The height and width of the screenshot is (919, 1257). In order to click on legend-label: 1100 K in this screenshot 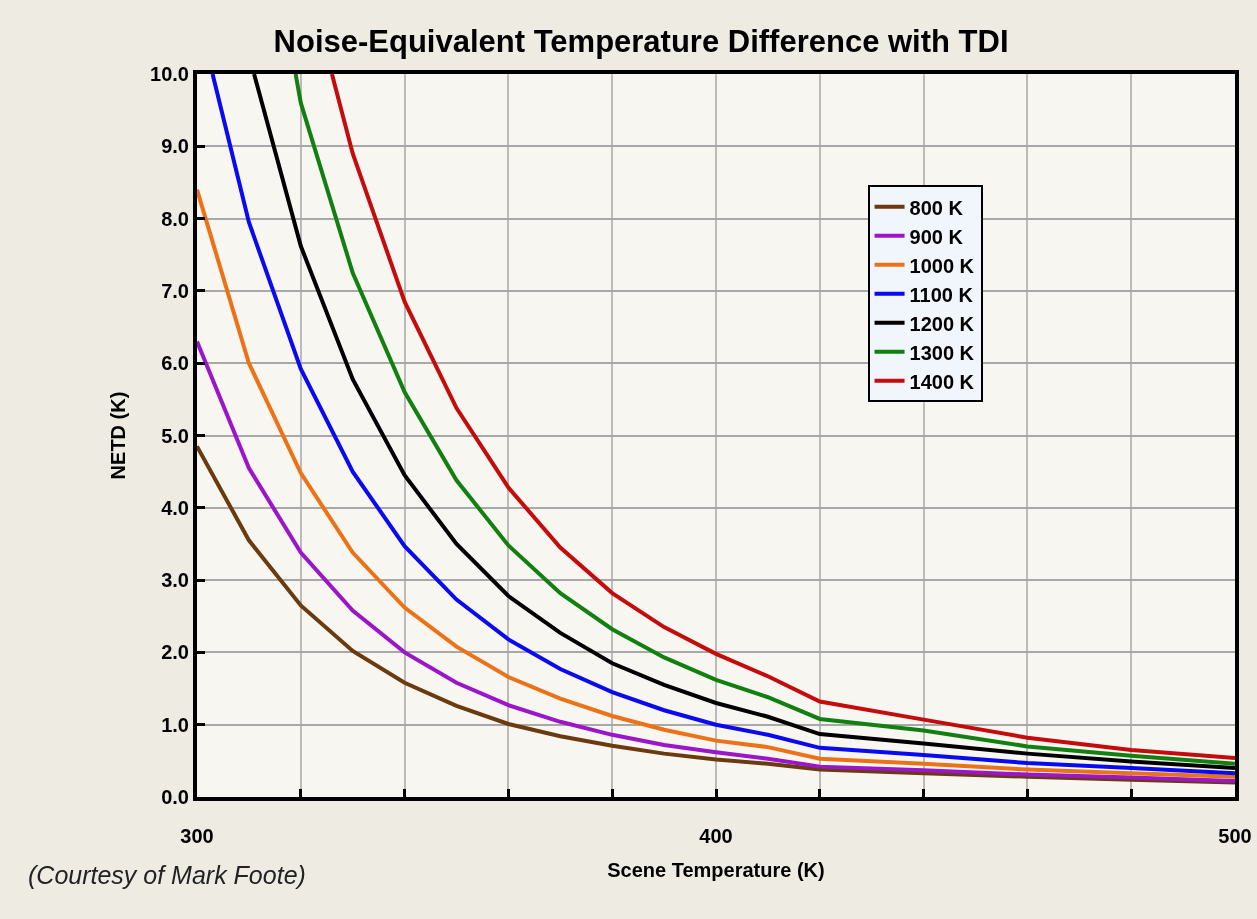, I will do `click(941, 294)`.